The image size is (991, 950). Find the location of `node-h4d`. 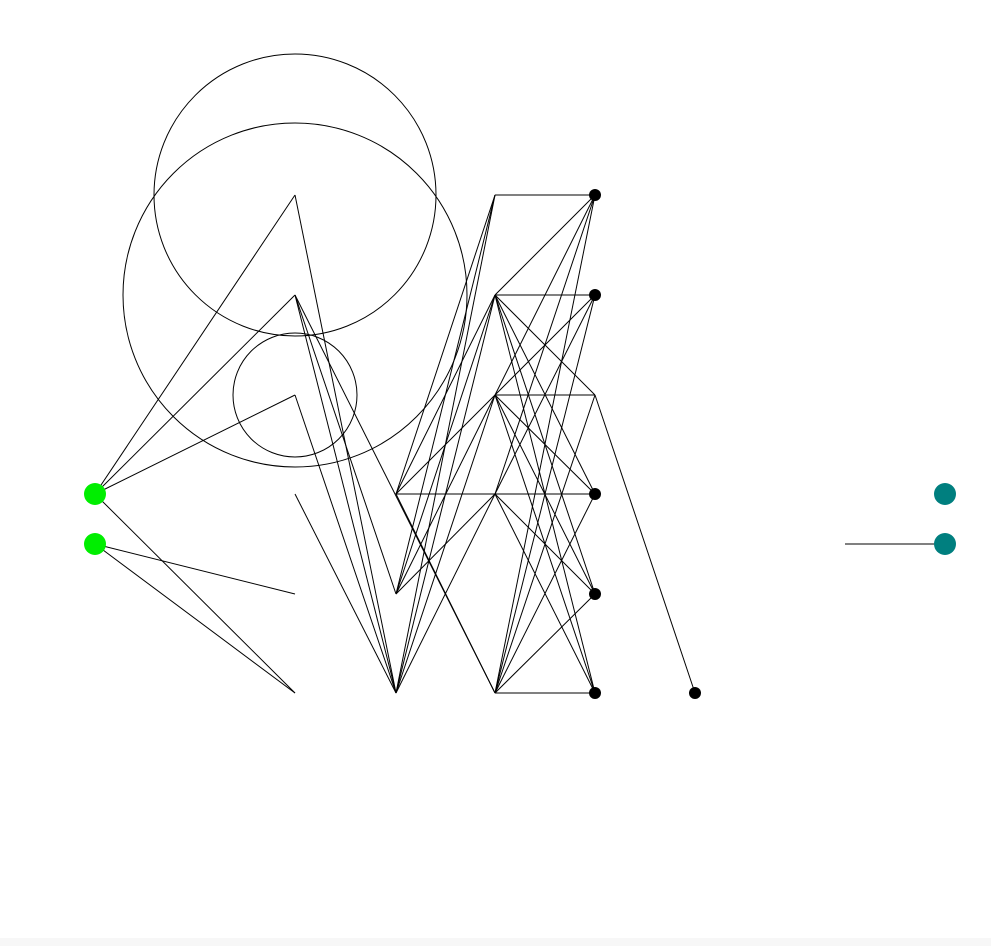

node-h4d is located at coordinates (595, 494).